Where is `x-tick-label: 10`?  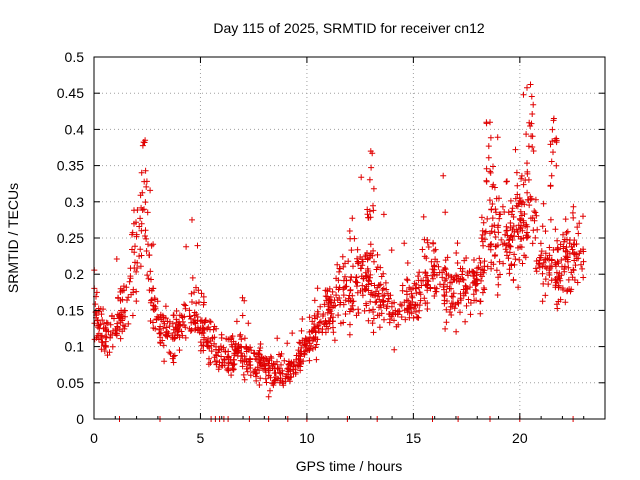
x-tick-label: 10 is located at coordinates (307, 438).